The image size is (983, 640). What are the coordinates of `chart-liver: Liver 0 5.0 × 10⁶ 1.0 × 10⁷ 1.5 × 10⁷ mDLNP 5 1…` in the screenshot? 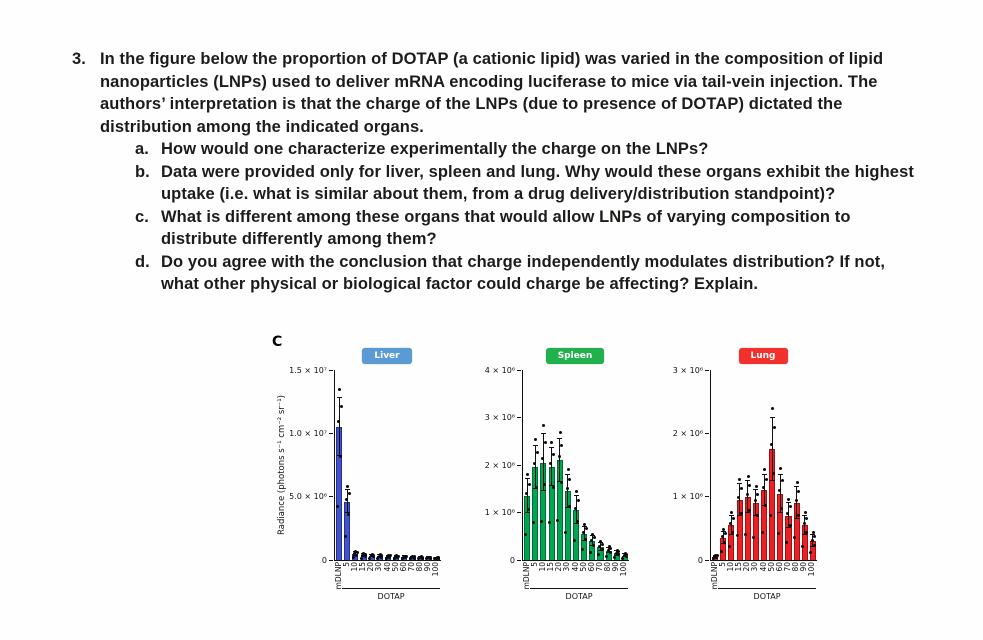 It's located at (364, 474).